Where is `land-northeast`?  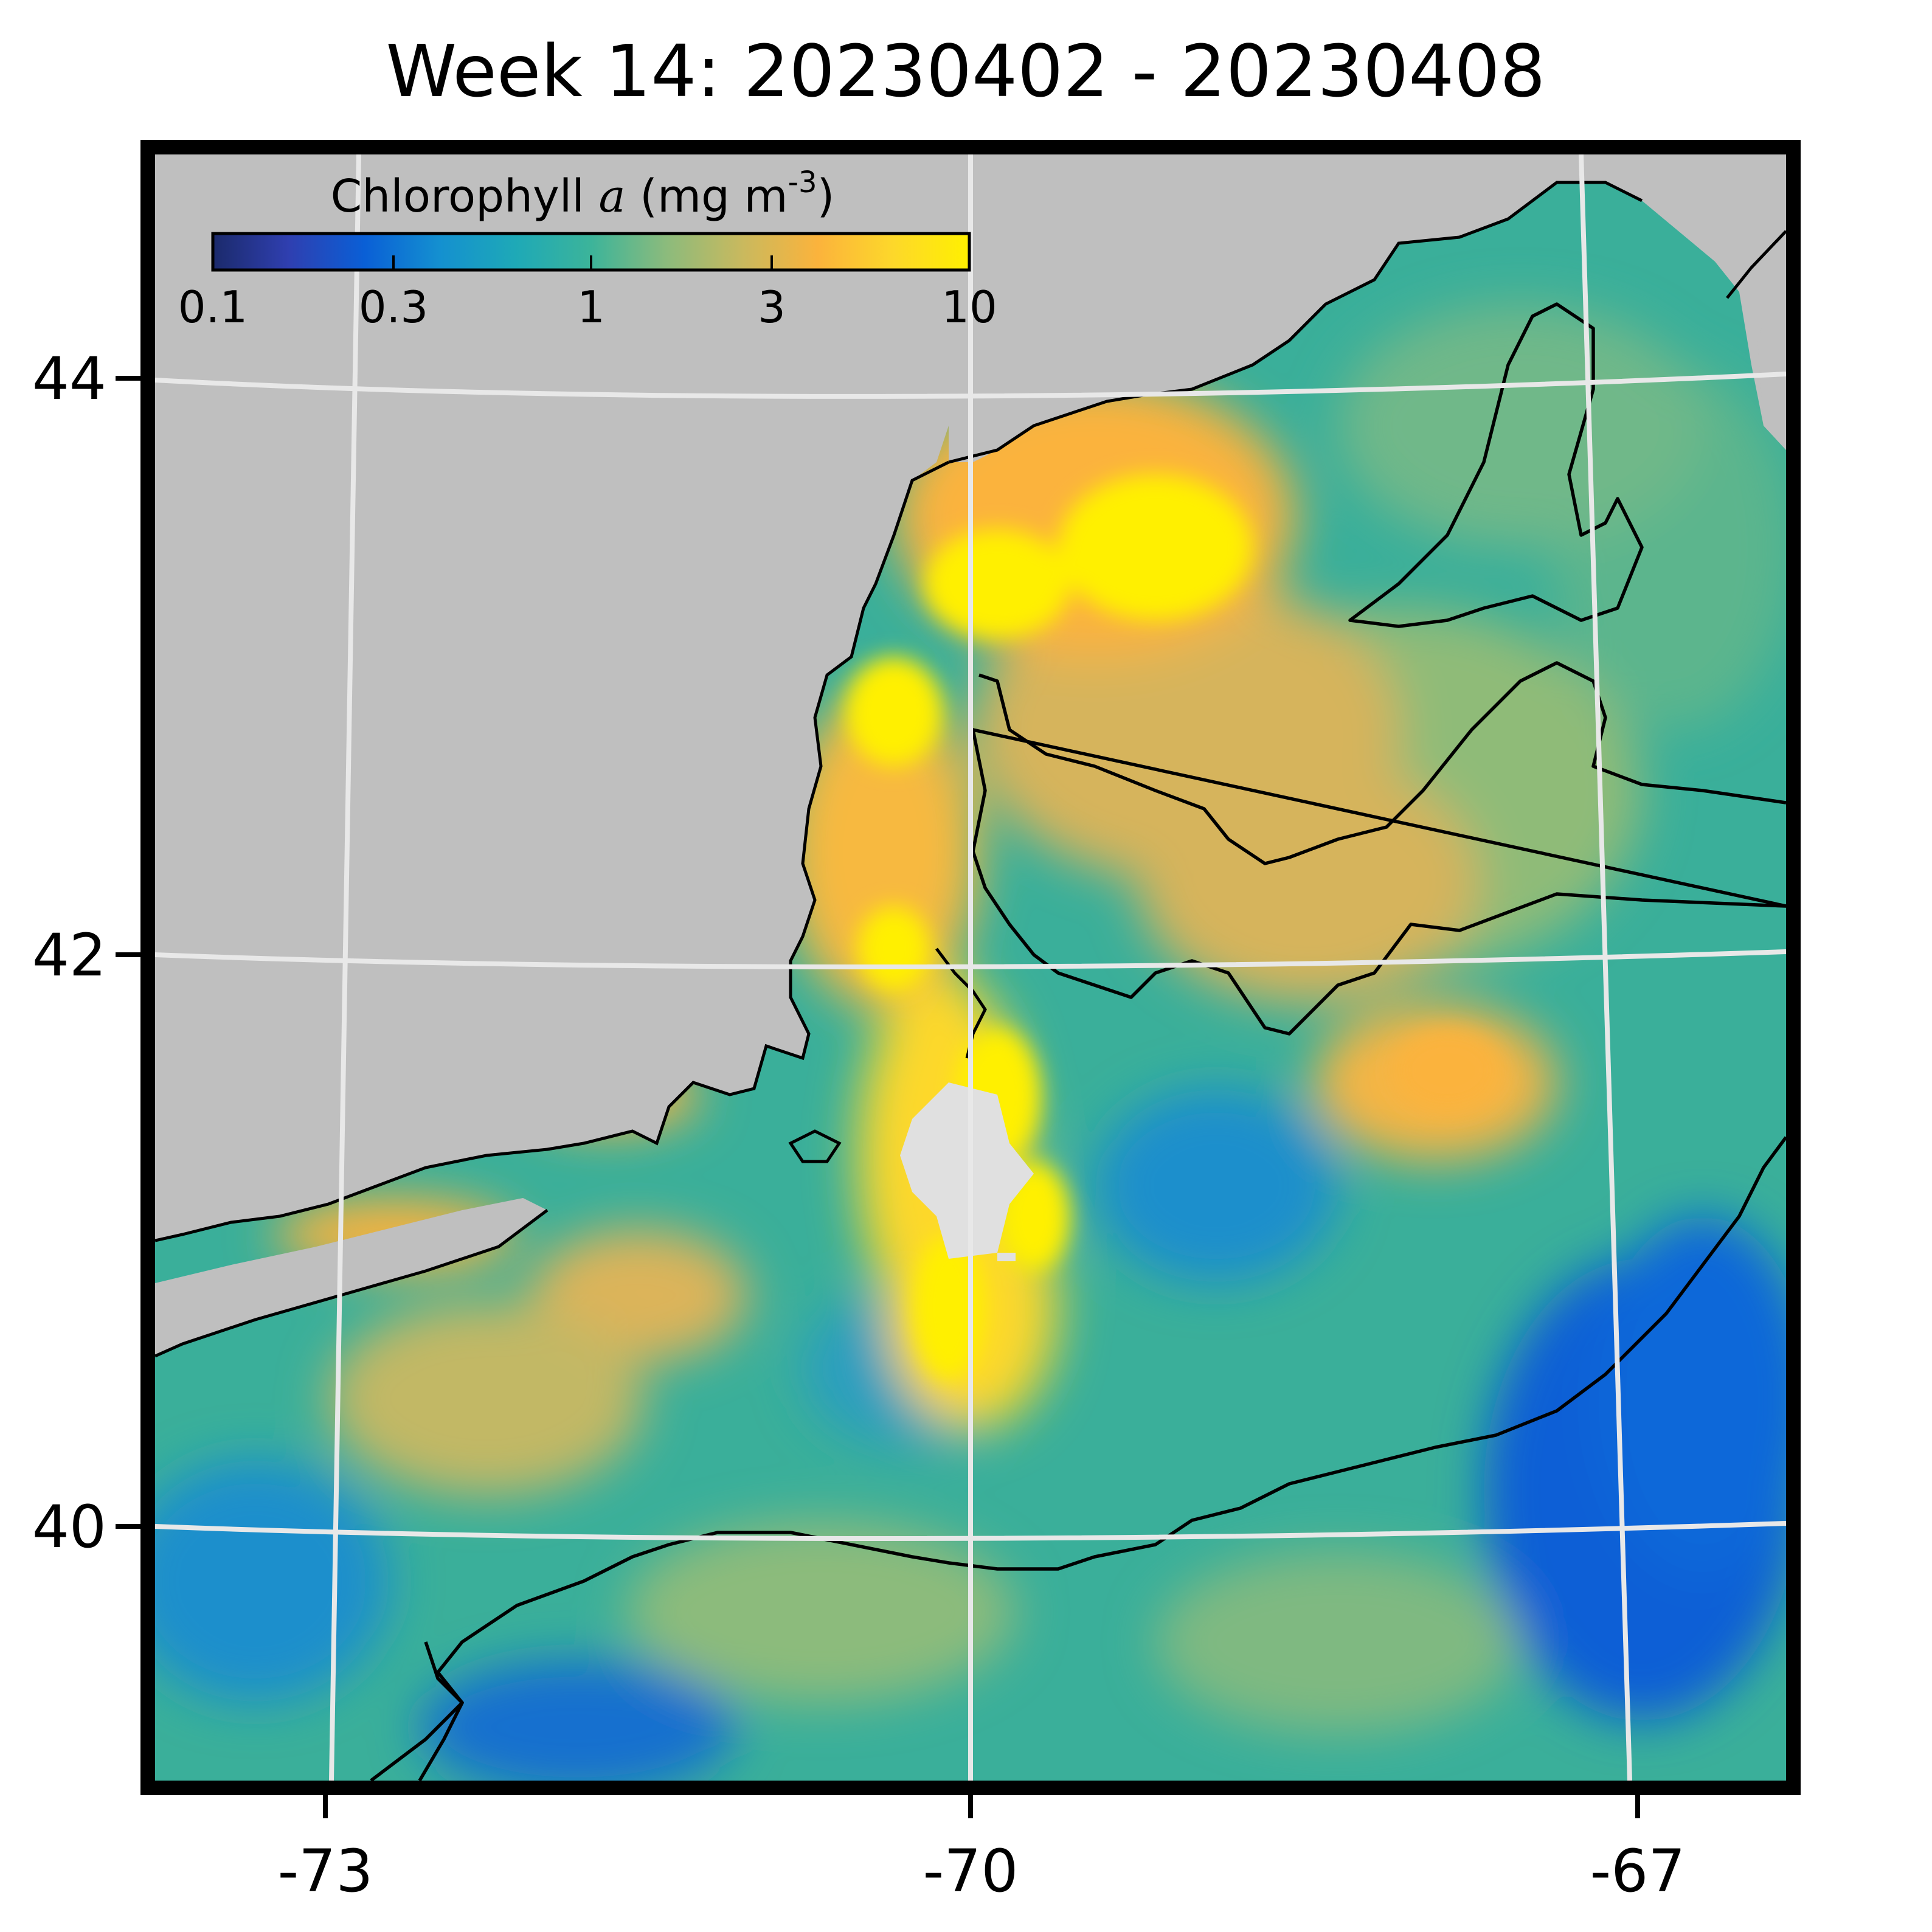
land-northeast is located at coordinates (1367, 308).